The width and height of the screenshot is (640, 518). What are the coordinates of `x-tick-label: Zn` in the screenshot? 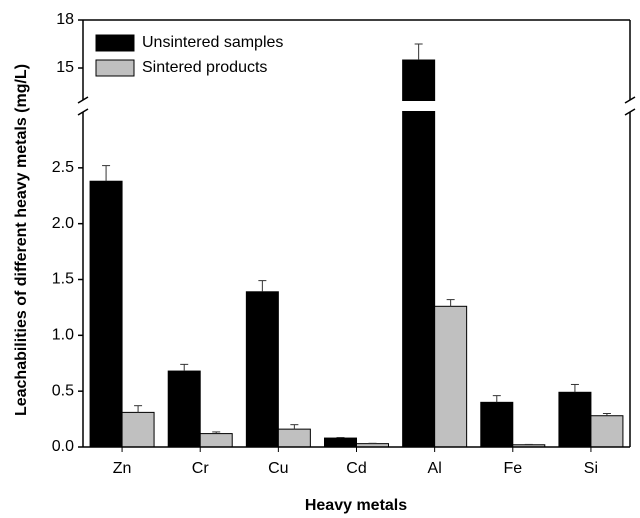 It's located at (122, 468).